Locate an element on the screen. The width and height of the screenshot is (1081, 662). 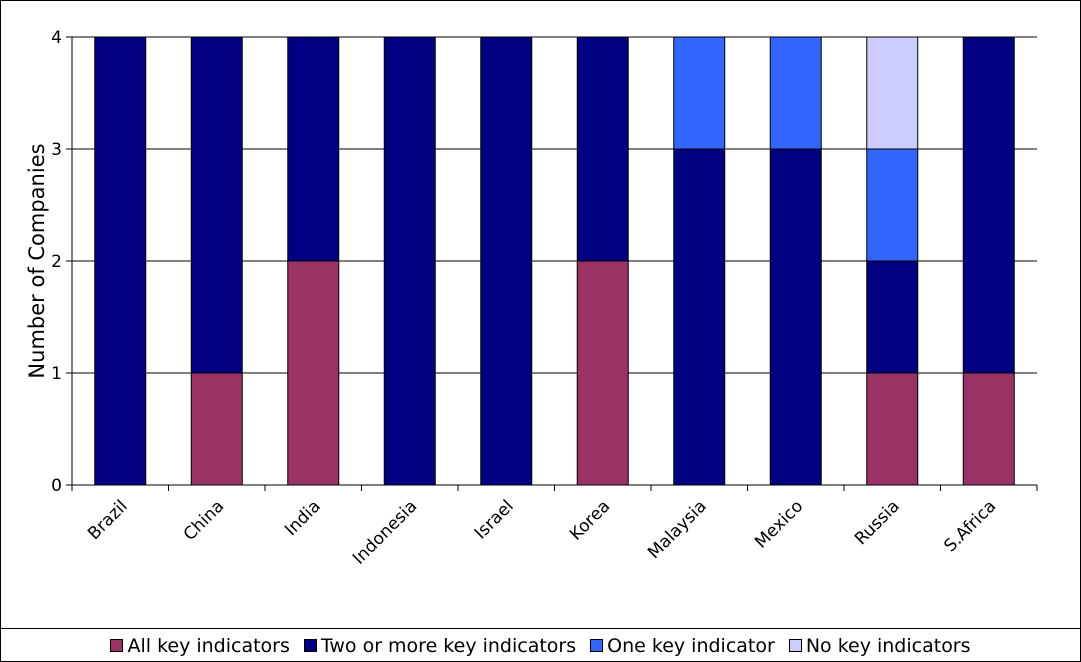
y-tick-label: 0 is located at coordinates (56, 486).